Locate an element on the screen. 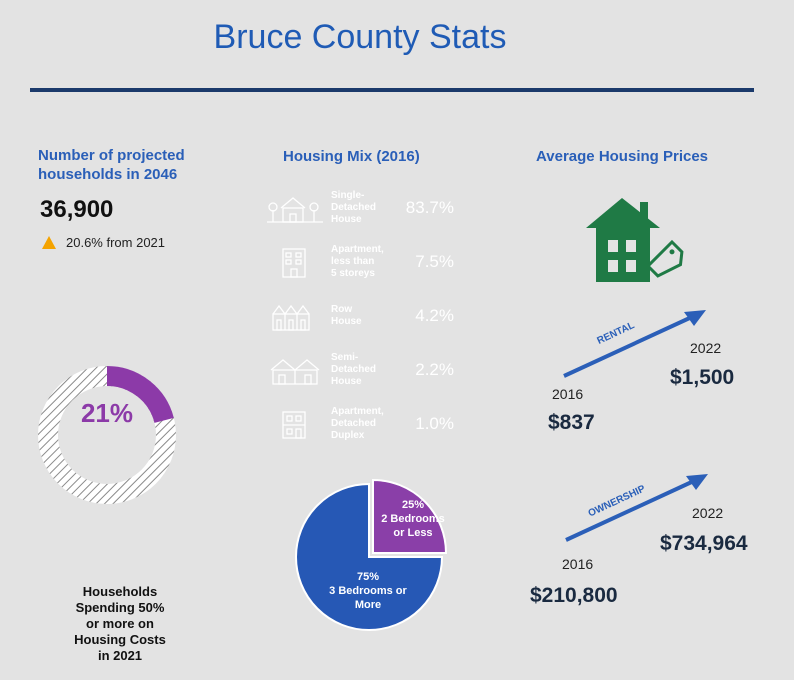 This screenshot has width=794, height=680. projected-households-value: 36,900 is located at coordinates (77, 209).